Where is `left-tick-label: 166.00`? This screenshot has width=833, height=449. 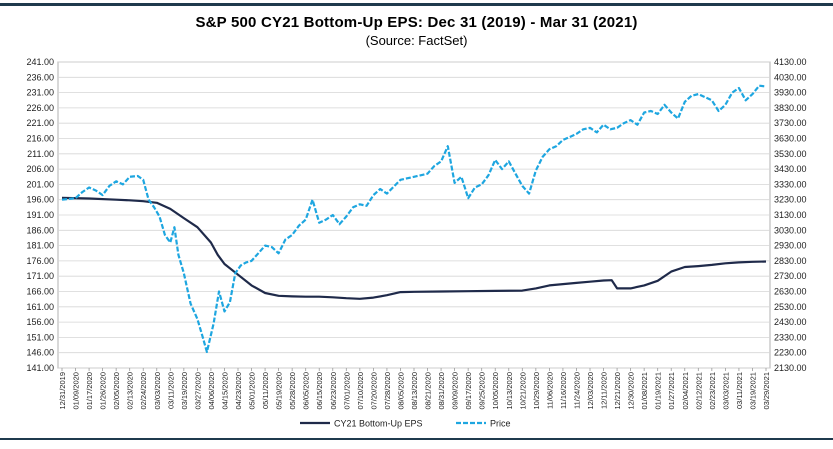
left-tick-label: 166.00 is located at coordinates (40, 292).